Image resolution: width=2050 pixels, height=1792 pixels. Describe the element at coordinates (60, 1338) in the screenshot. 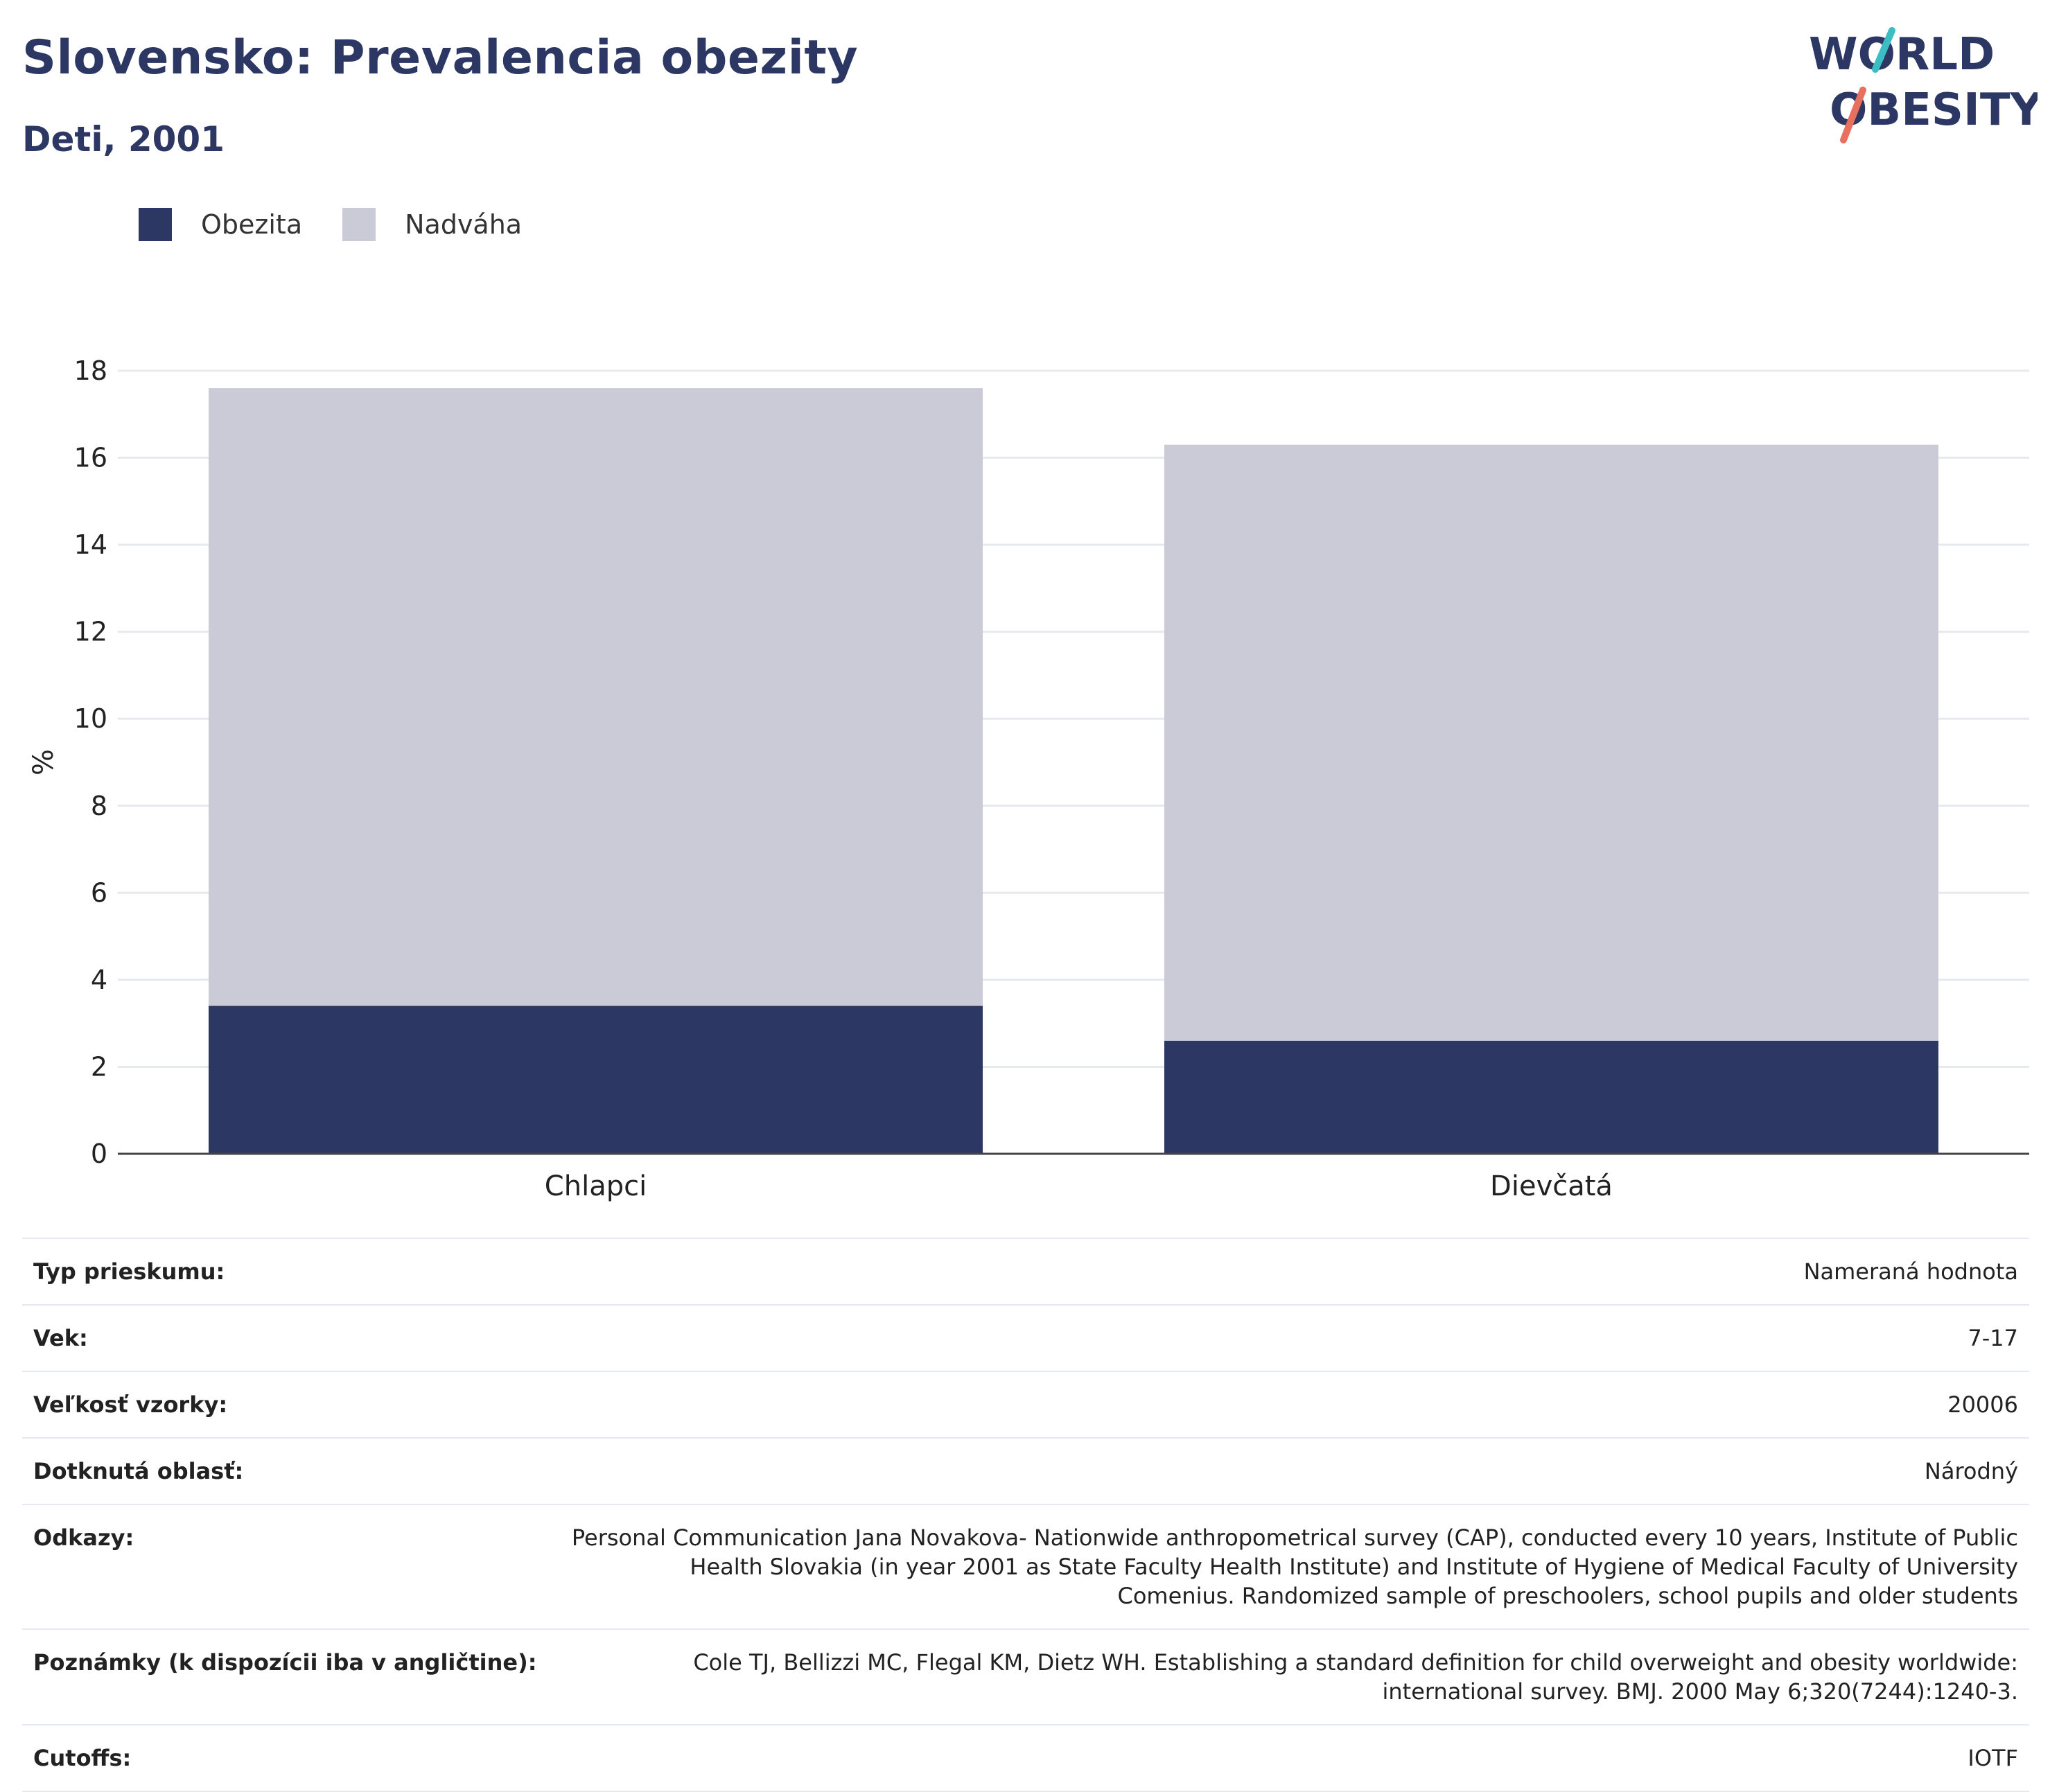

I see `details-label: Vek:` at that location.